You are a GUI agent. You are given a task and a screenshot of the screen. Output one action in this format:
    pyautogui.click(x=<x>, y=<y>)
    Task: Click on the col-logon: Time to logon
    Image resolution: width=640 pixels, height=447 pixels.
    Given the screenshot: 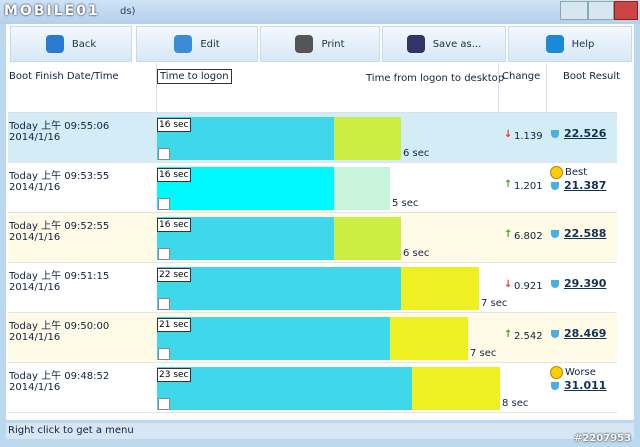 What is the action you would take?
    pyautogui.click(x=194, y=76)
    